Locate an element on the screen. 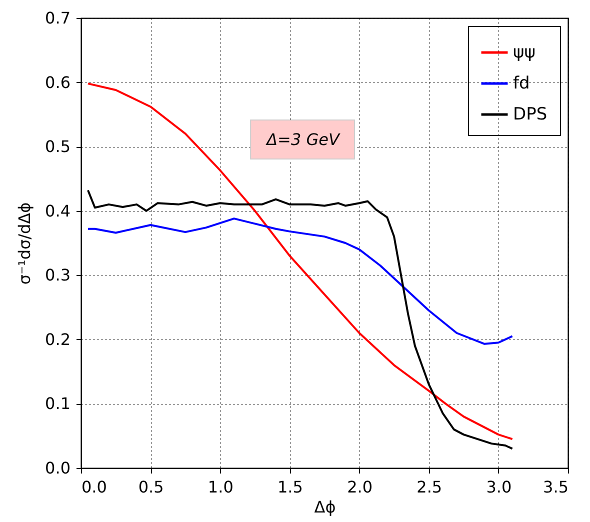 This screenshot has width=590, height=522. y-tick-label: 0.1 is located at coordinates (57, 404).